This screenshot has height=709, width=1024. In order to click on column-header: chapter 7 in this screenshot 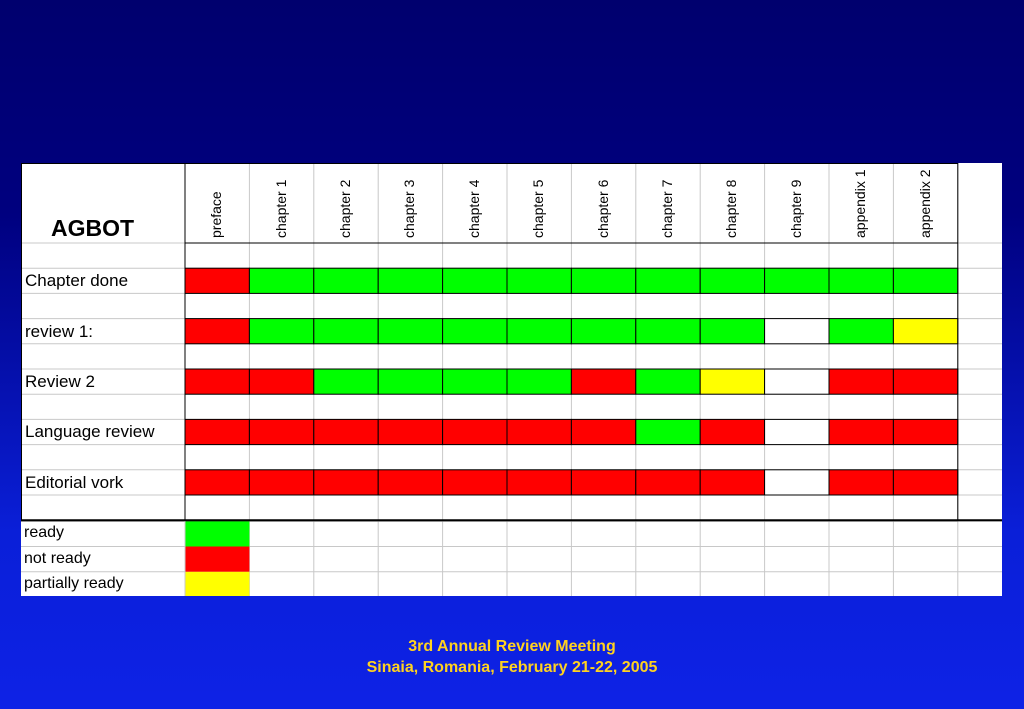, I will do `click(667, 208)`.